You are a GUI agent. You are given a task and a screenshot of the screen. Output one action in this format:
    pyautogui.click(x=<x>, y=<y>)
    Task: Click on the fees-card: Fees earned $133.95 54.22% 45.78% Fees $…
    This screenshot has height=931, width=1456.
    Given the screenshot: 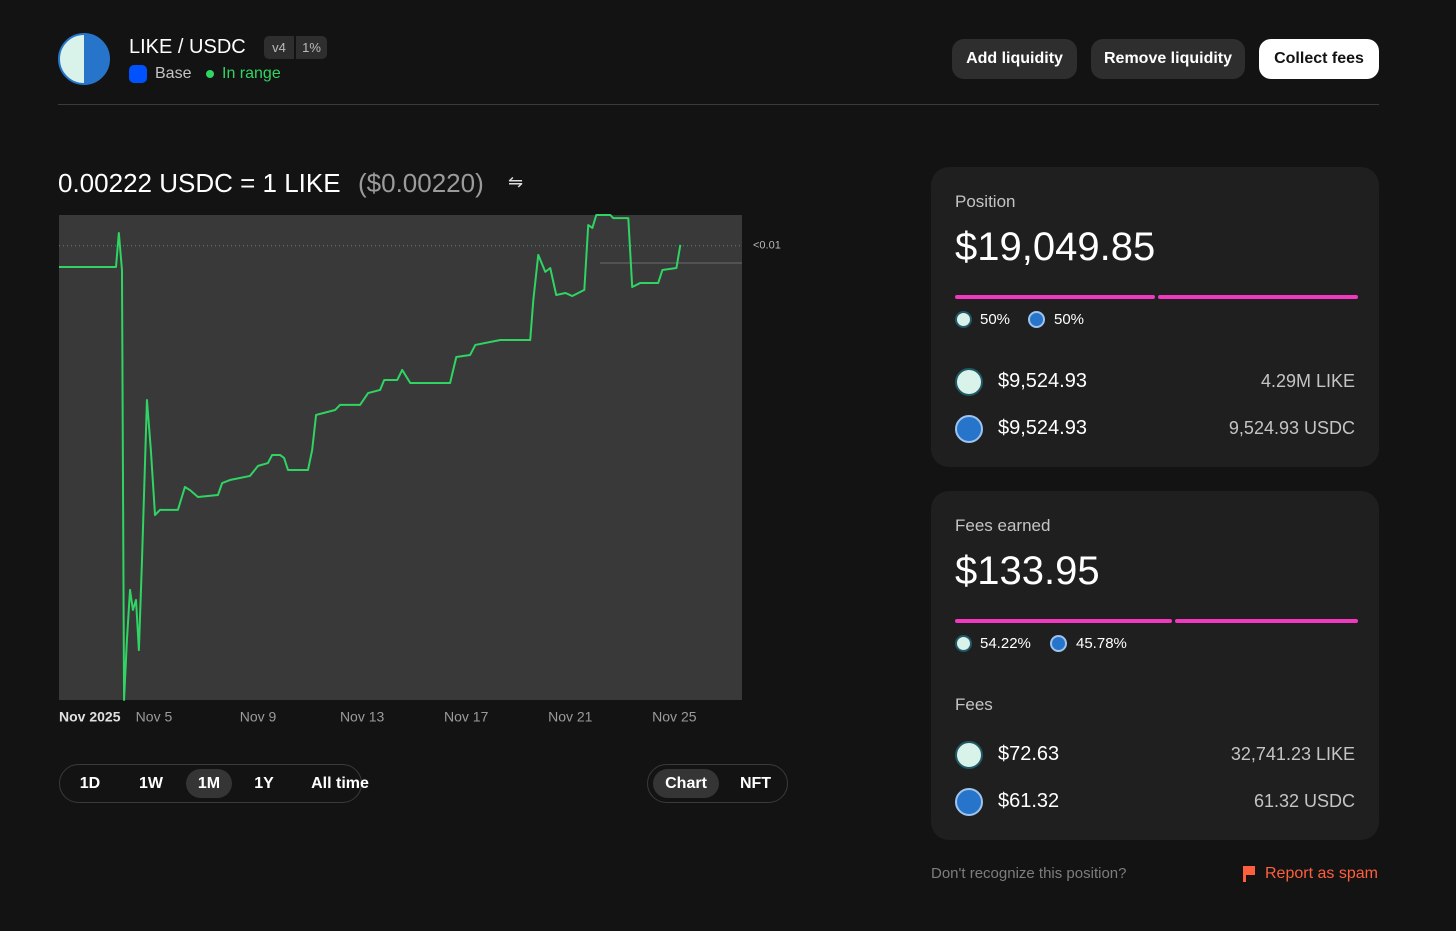 What is the action you would take?
    pyautogui.click(x=1155, y=665)
    